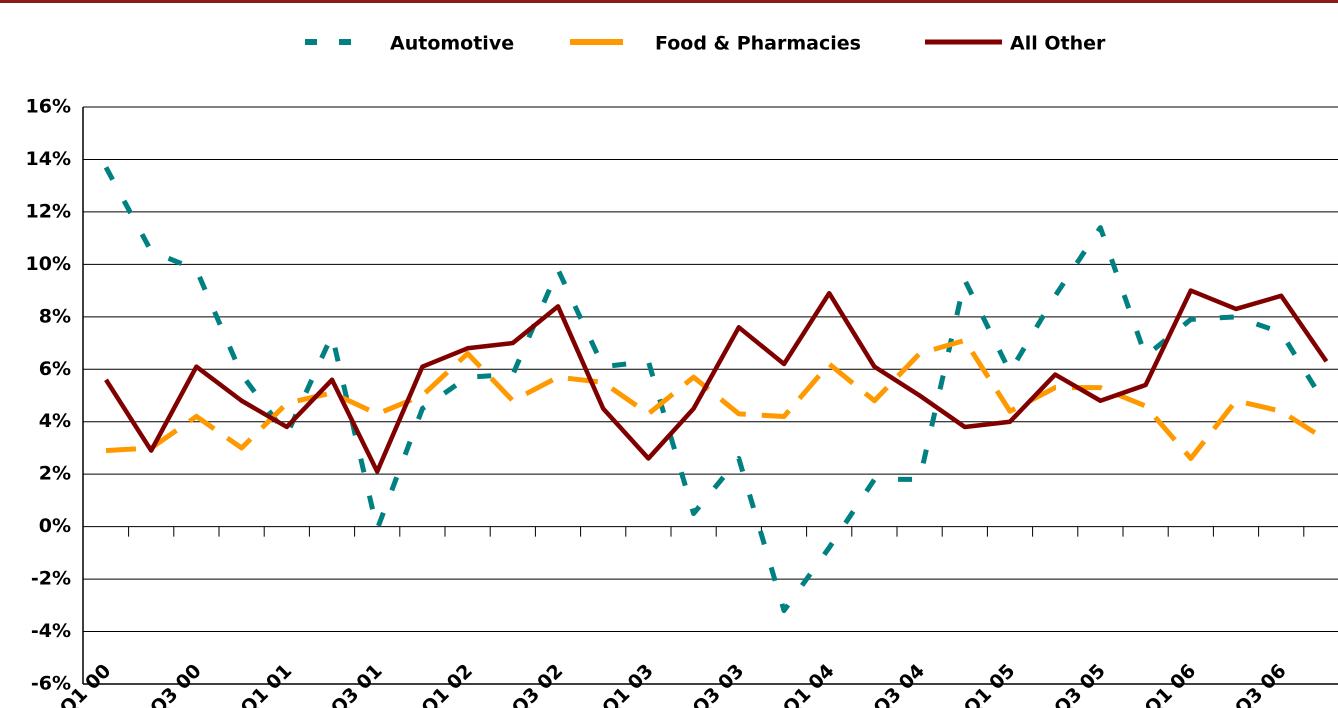 This screenshot has height=708, width=1338. Describe the element at coordinates (758, 44) in the screenshot. I see `legend-label: Food & Pharmacies` at that location.